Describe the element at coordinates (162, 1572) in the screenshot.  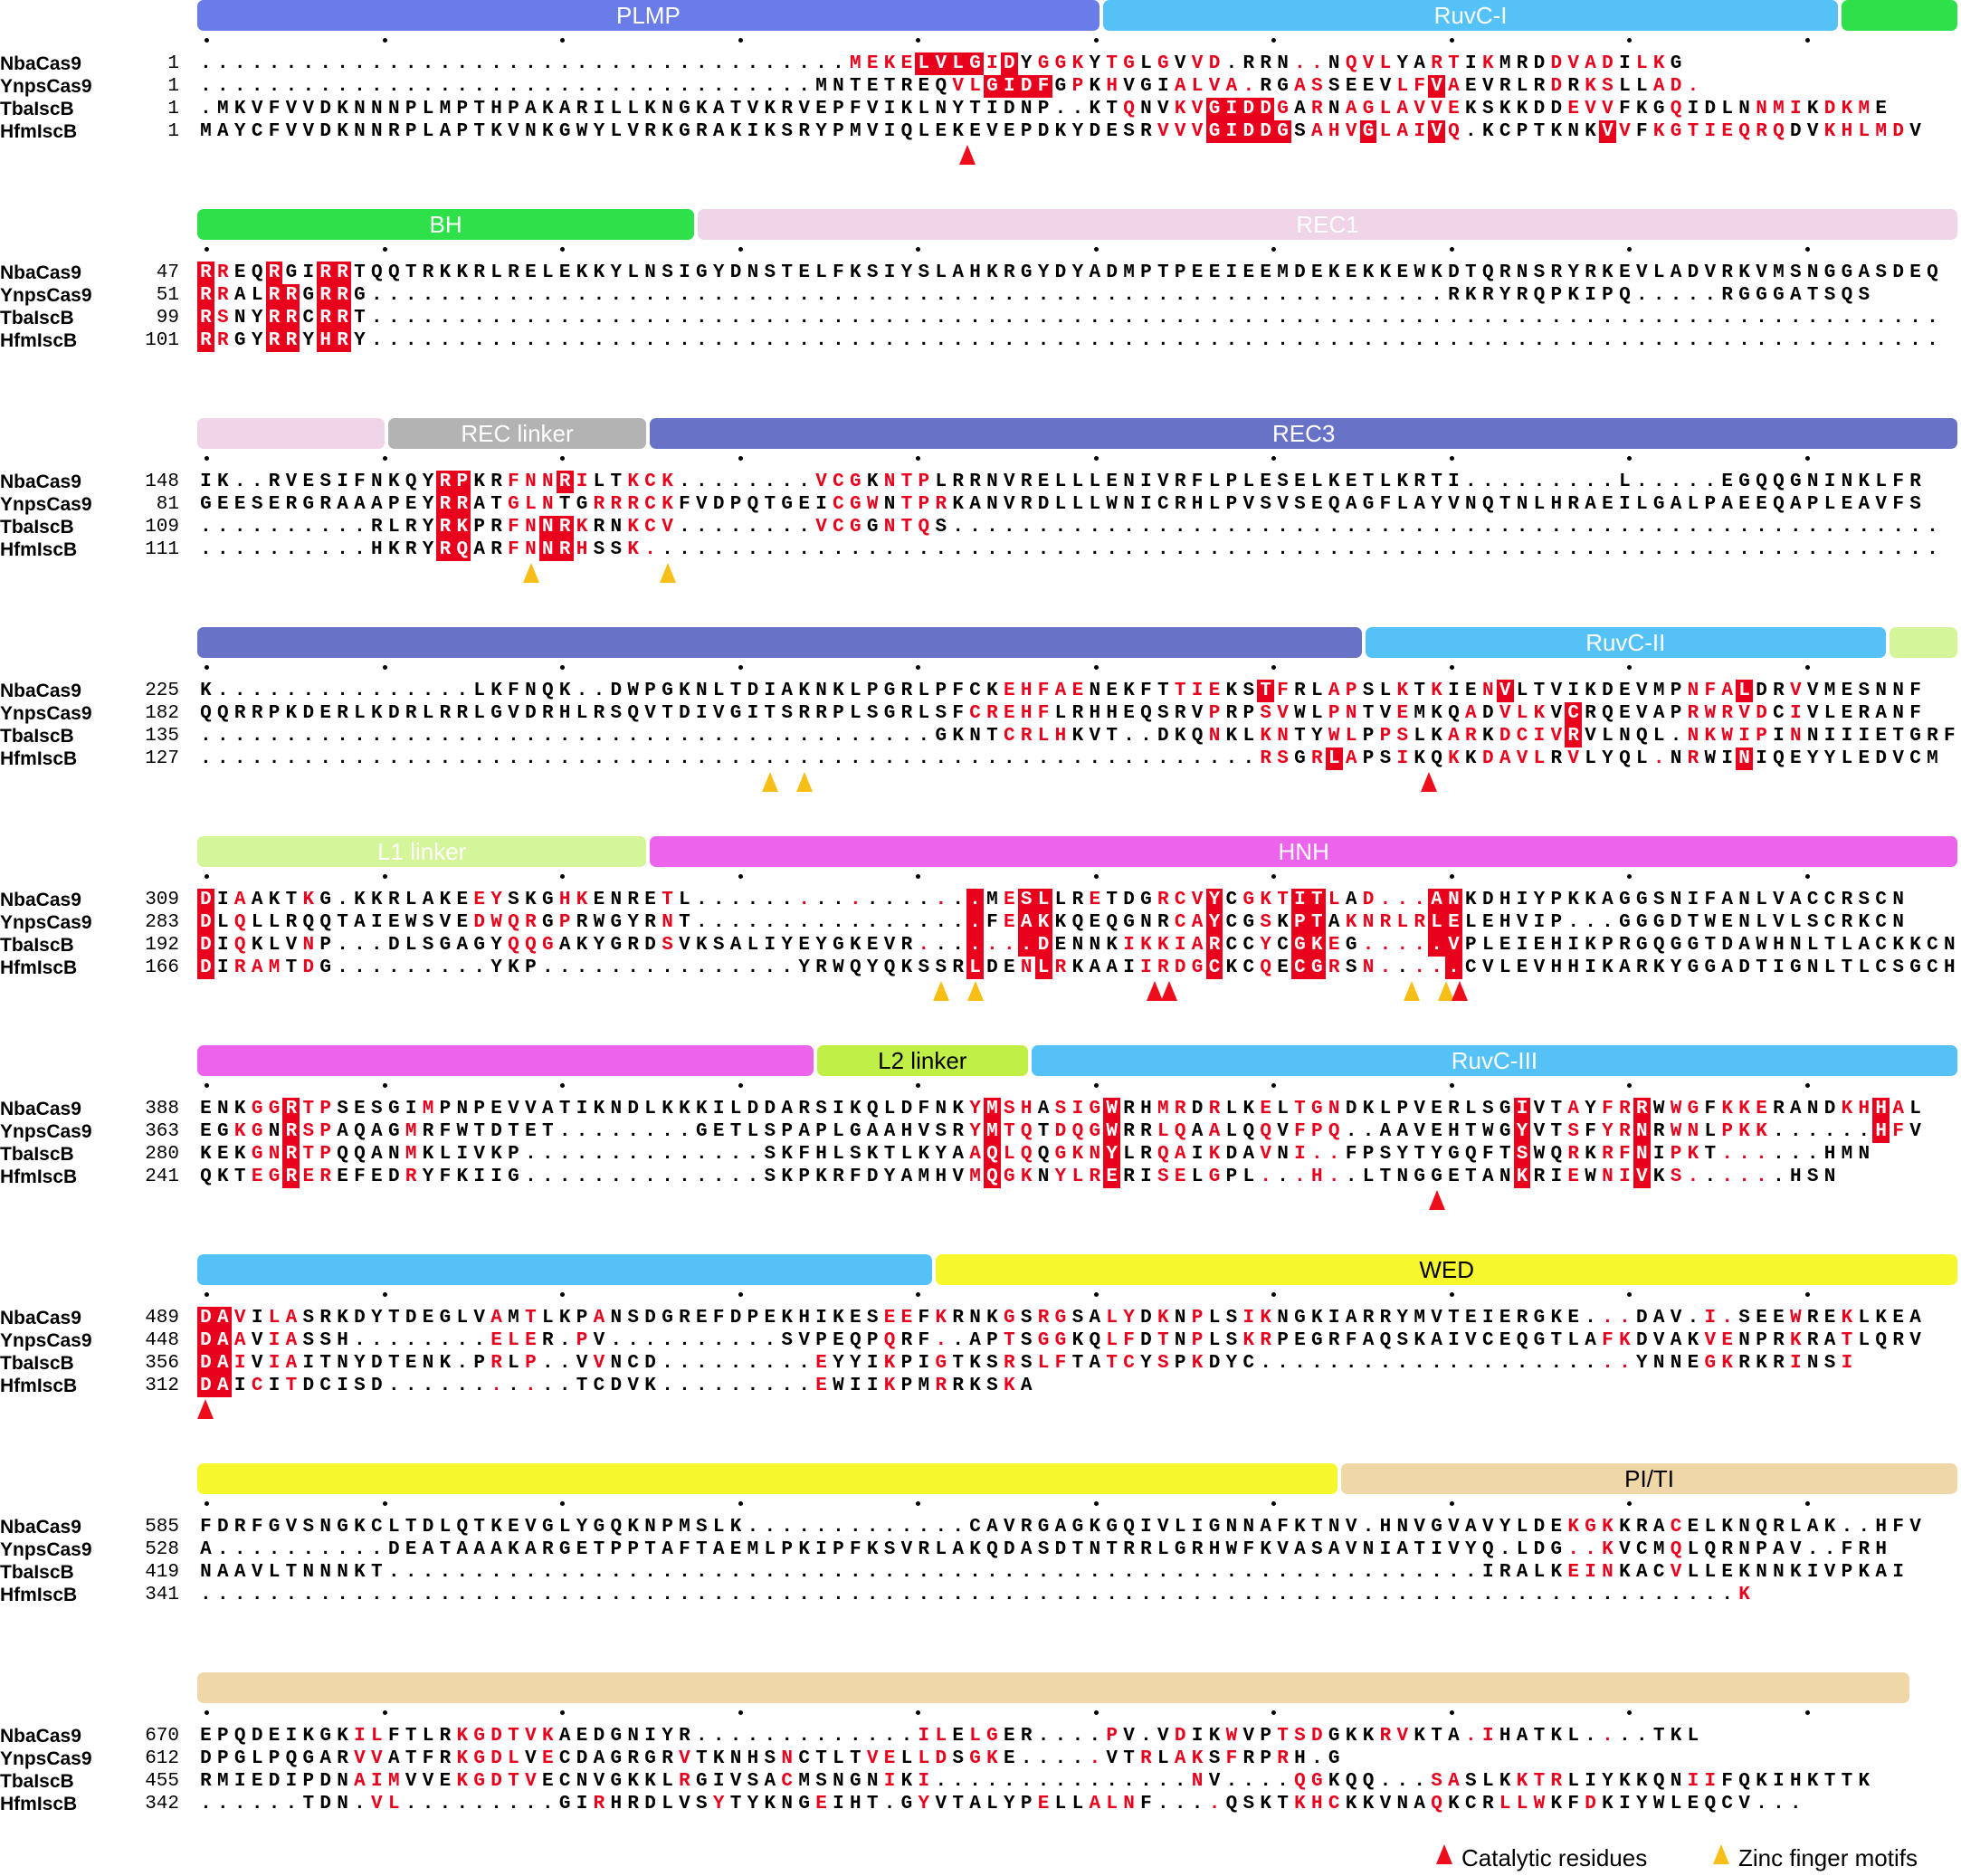
I see `row-start-number: 419` at that location.